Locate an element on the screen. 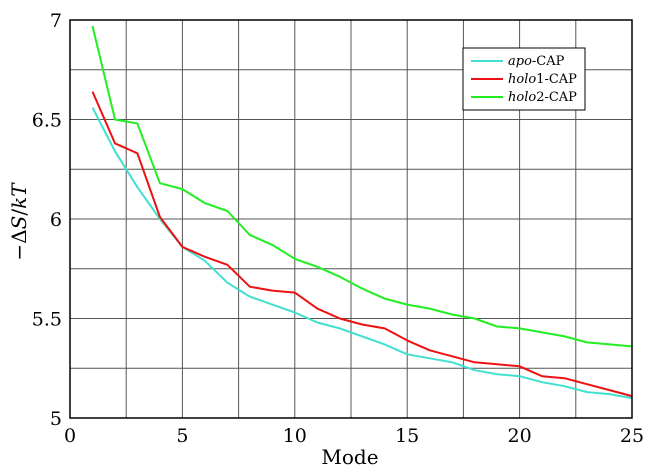 The height and width of the screenshot is (467, 648). y-tick-label: 6.5 is located at coordinates (47, 121).